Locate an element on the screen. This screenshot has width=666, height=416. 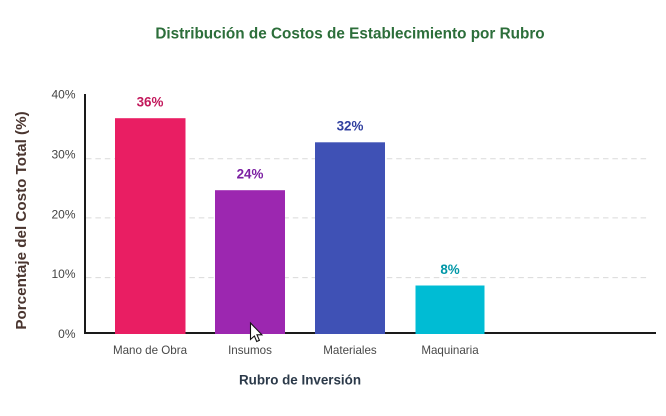
svg-text: 20% is located at coordinates (63, 214).